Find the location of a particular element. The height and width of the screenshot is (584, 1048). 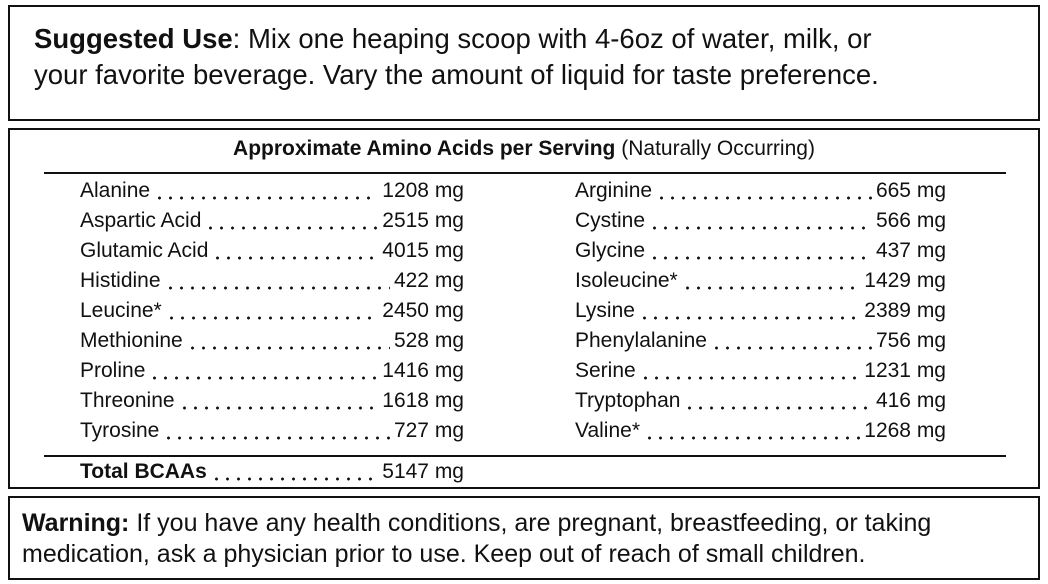

amino-row: Aspartic Acid 2515 mg is located at coordinates (272, 221).